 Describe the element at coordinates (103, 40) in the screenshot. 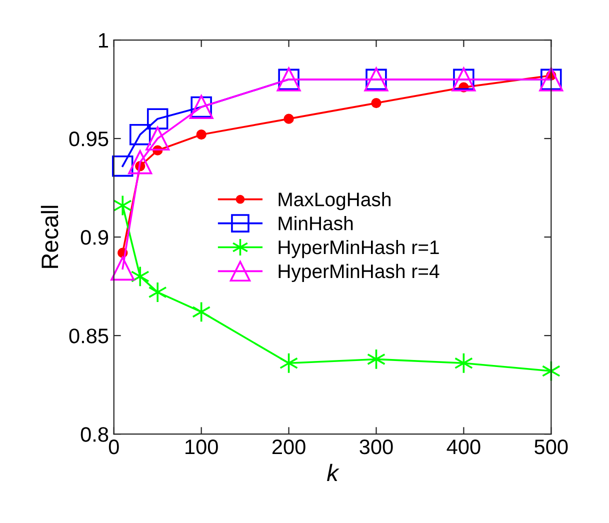

I see `y-tick-label: 1` at that location.